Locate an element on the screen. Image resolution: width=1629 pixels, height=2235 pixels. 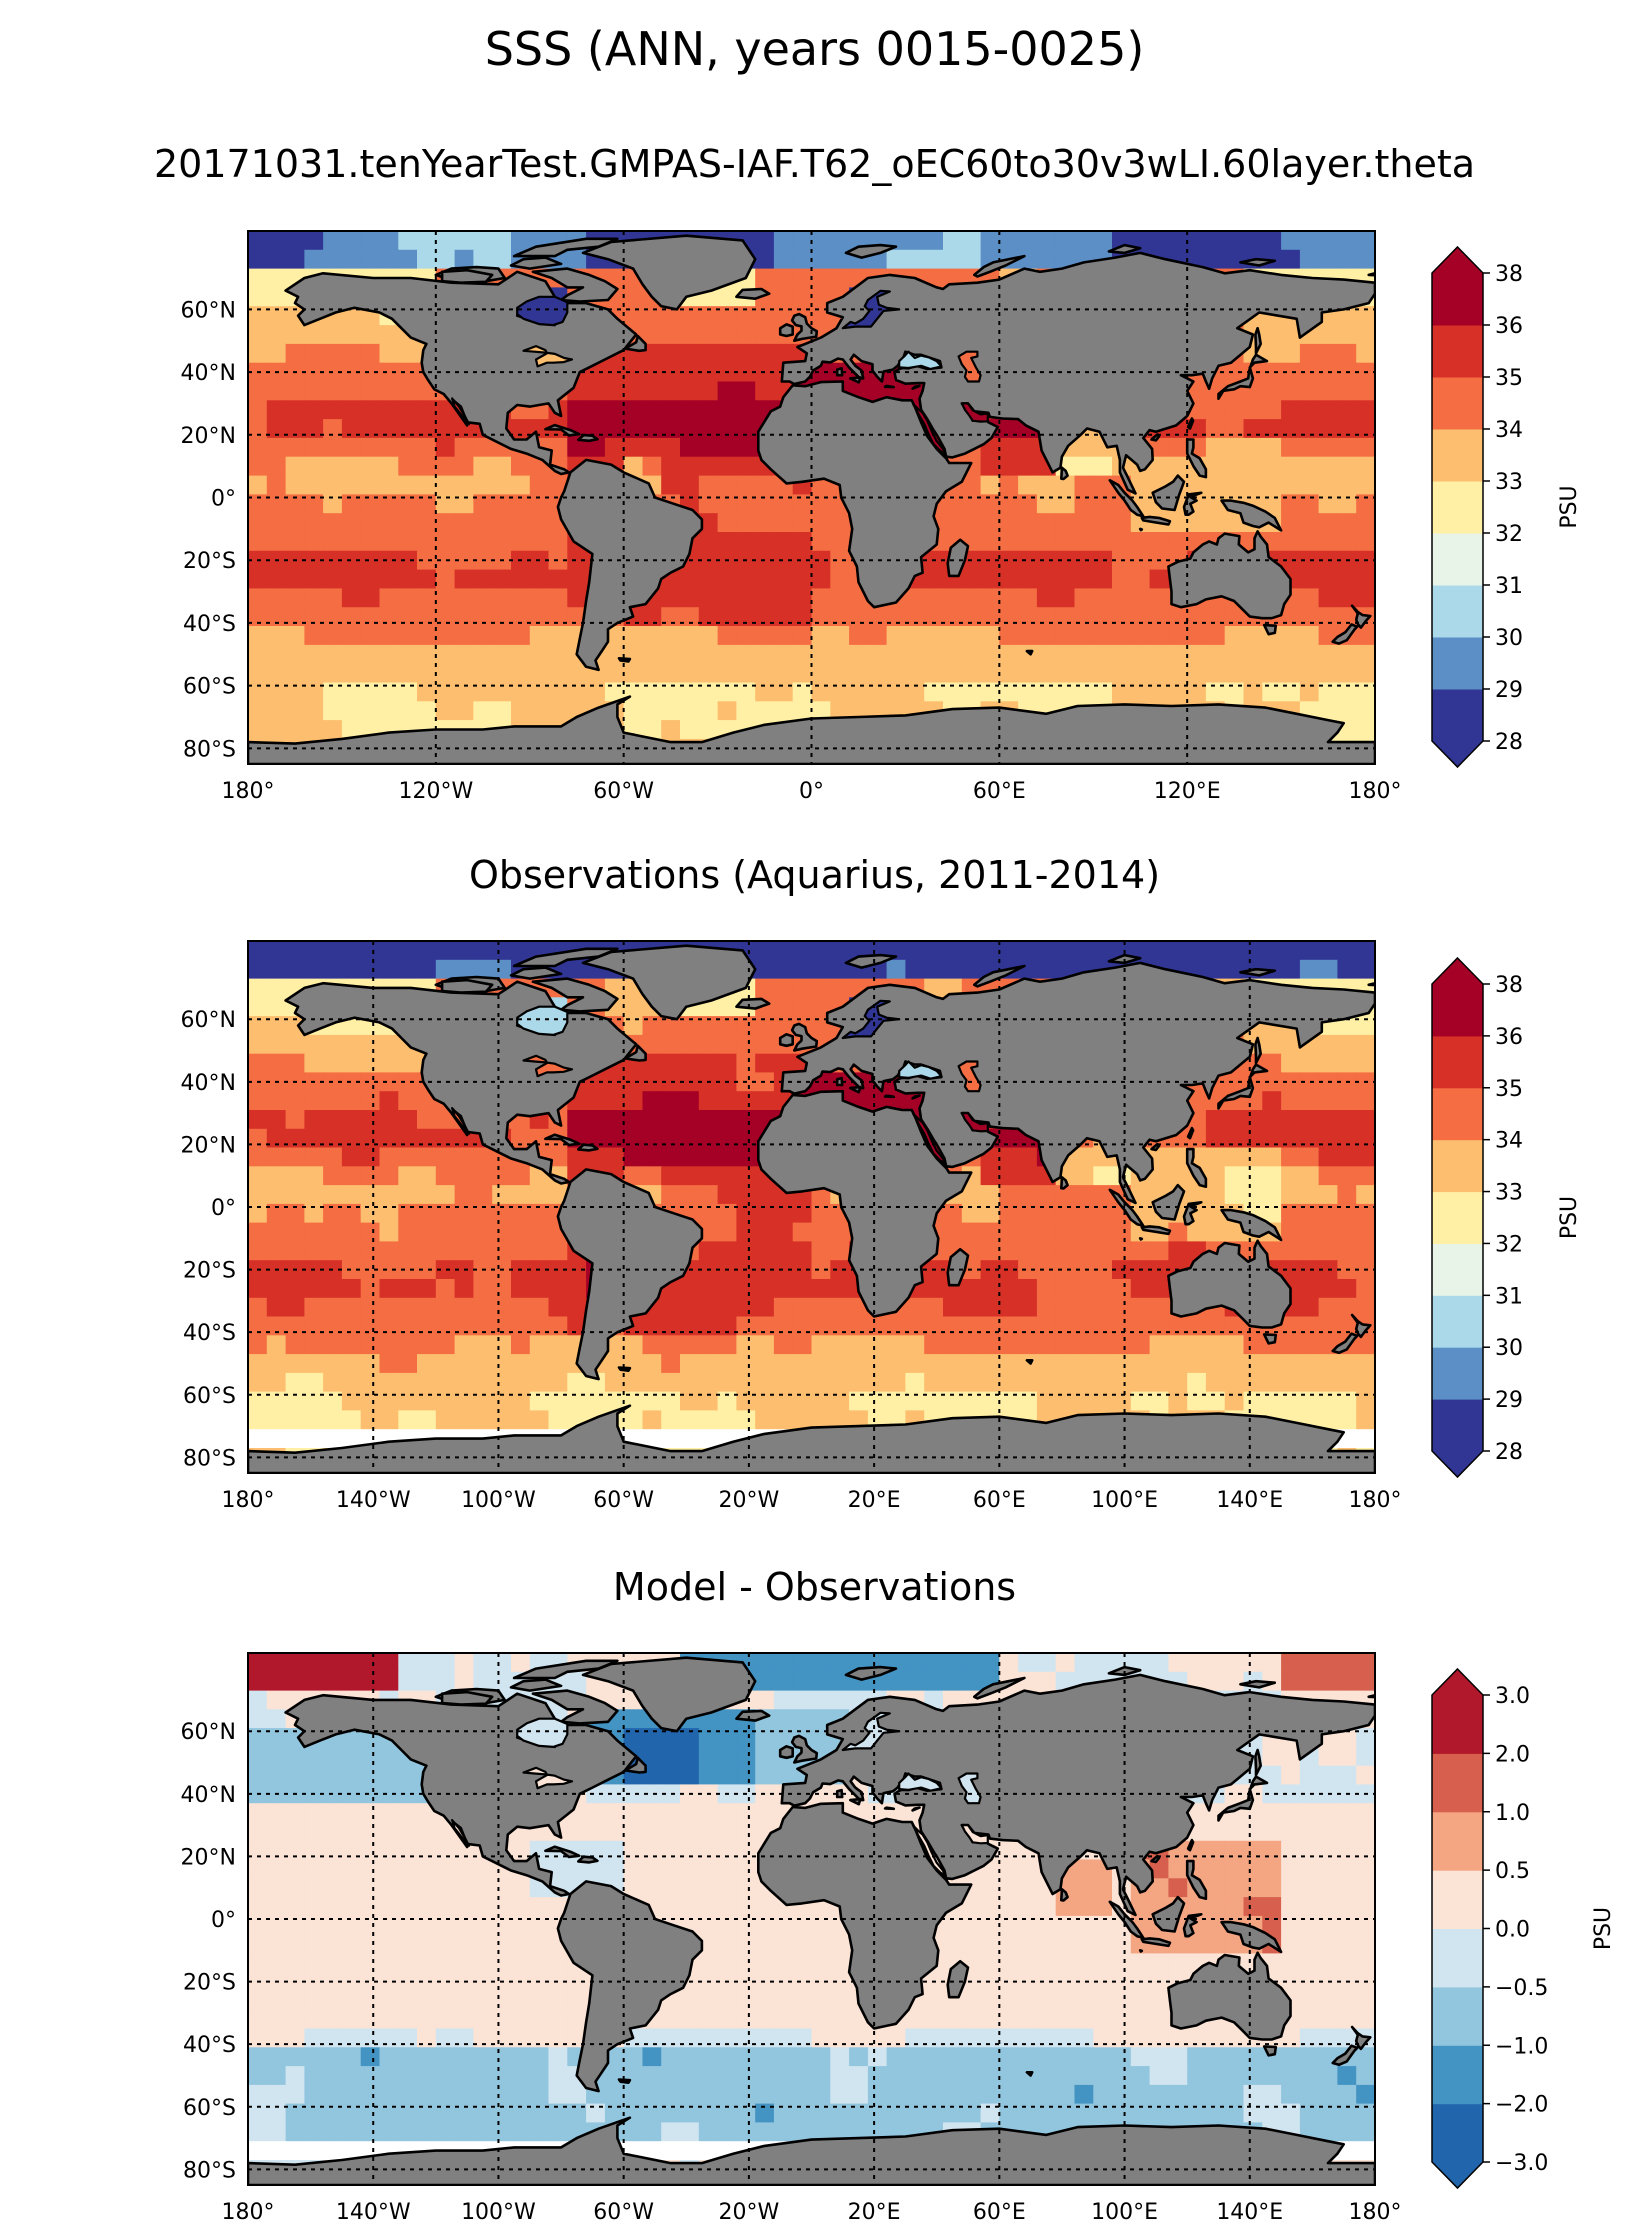
x-tick-label: 140°W is located at coordinates (373, 1500).